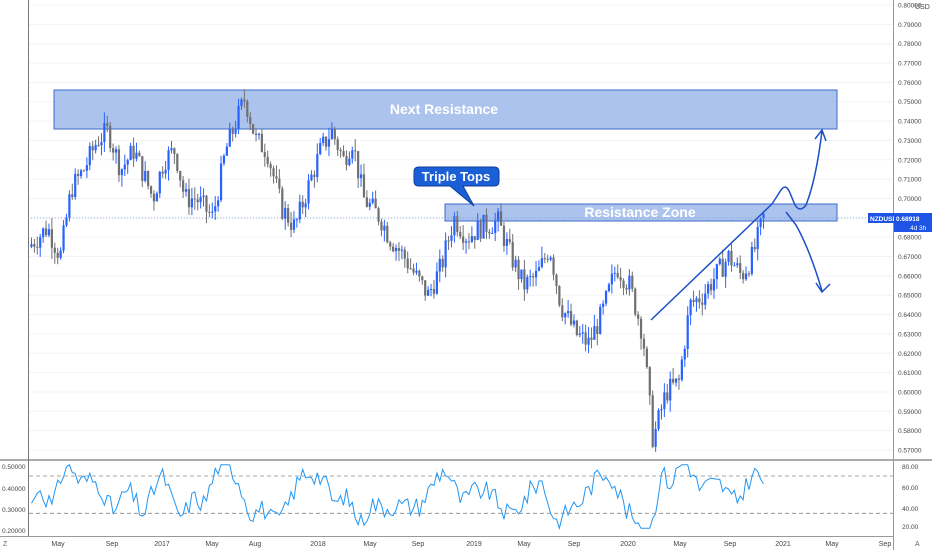 The height and width of the screenshot is (555, 932). Describe the element at coordinates (14, 489) in the screenshot. I see `rsi-left-tick: 0.40000` at that location.